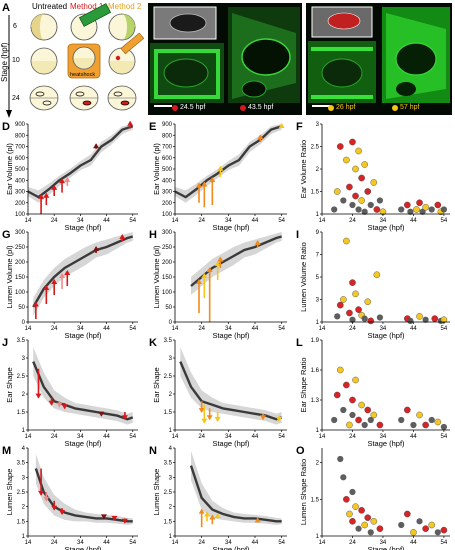  What do you see at coordinates (6, 127) in the screenshot?
I see `panel-letter-d: D` at bounding box center [6, 127].